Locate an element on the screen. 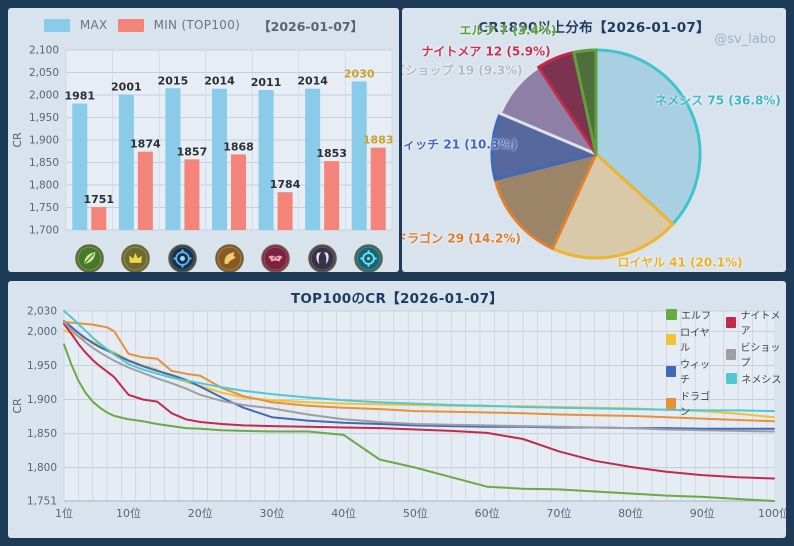 Image resolution: width=794 pixels, height=546 pixels. line-x-tick-label: 1位 is located at coordinates (64, 513).